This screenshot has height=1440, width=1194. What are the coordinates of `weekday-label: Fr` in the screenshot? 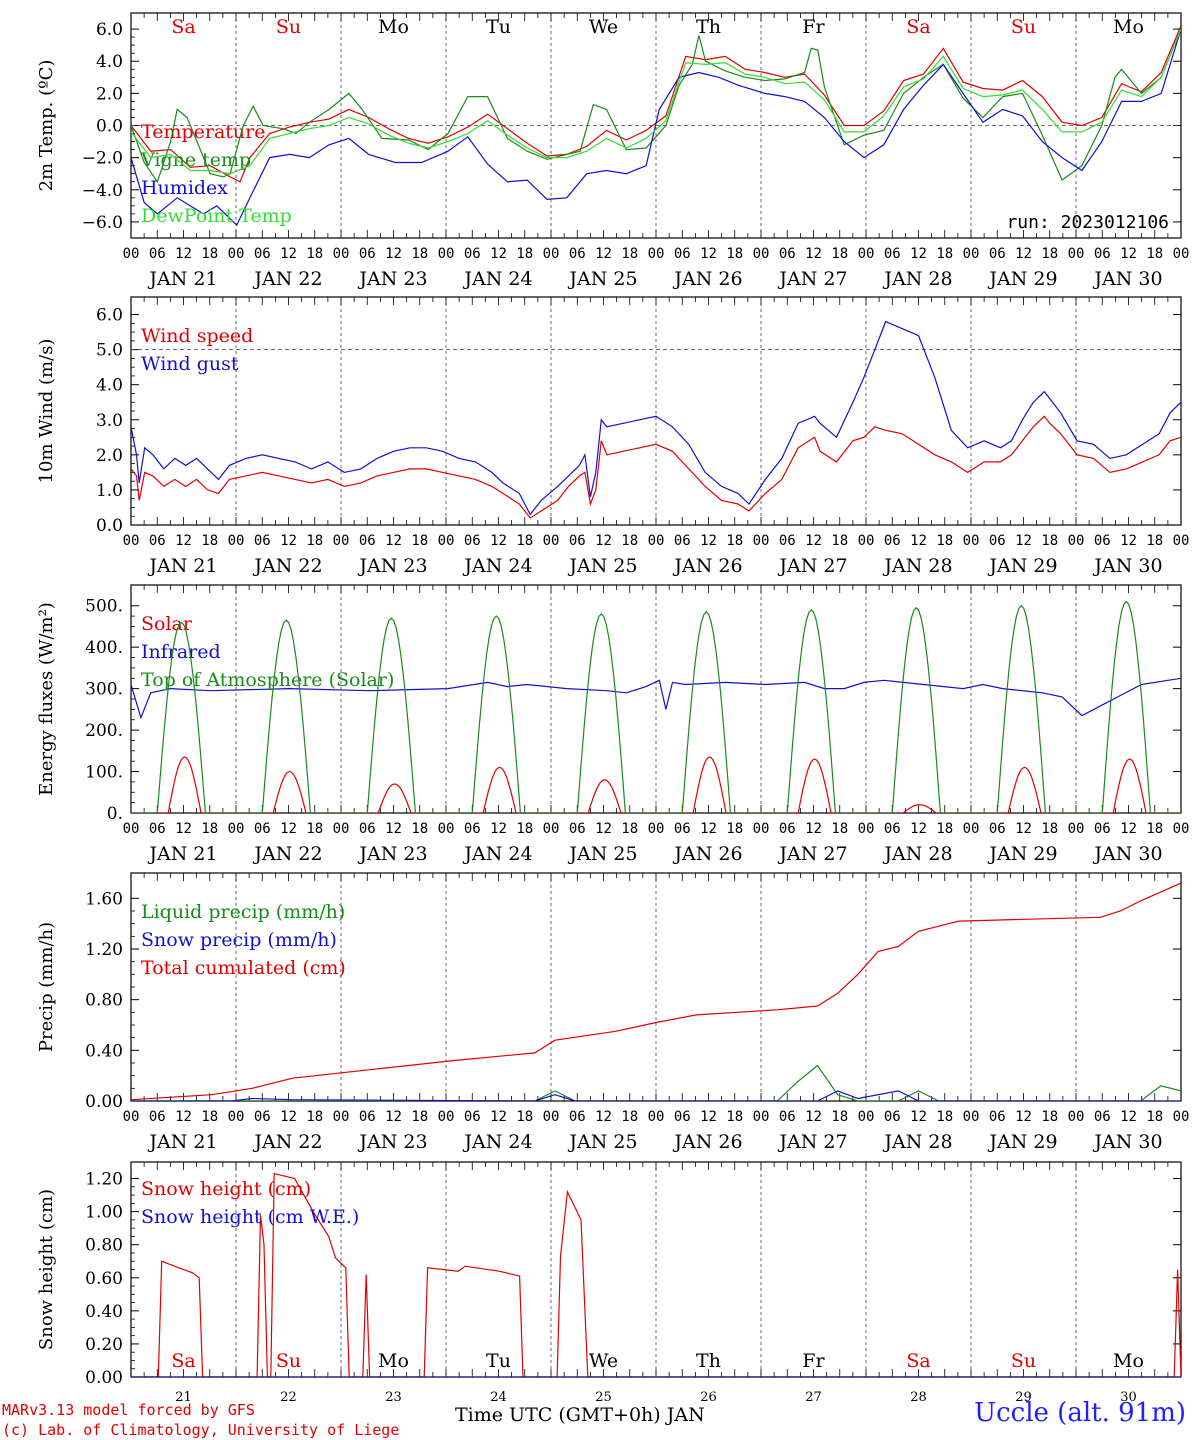 It's located at (813, 1361).